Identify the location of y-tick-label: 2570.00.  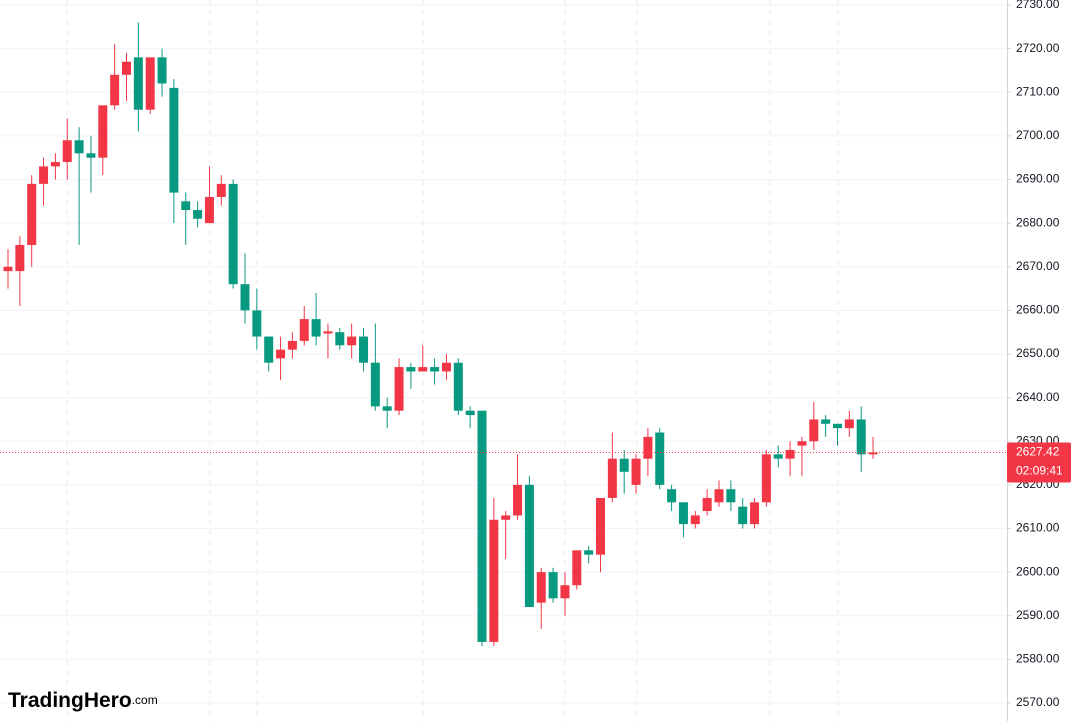
(1038, 702).